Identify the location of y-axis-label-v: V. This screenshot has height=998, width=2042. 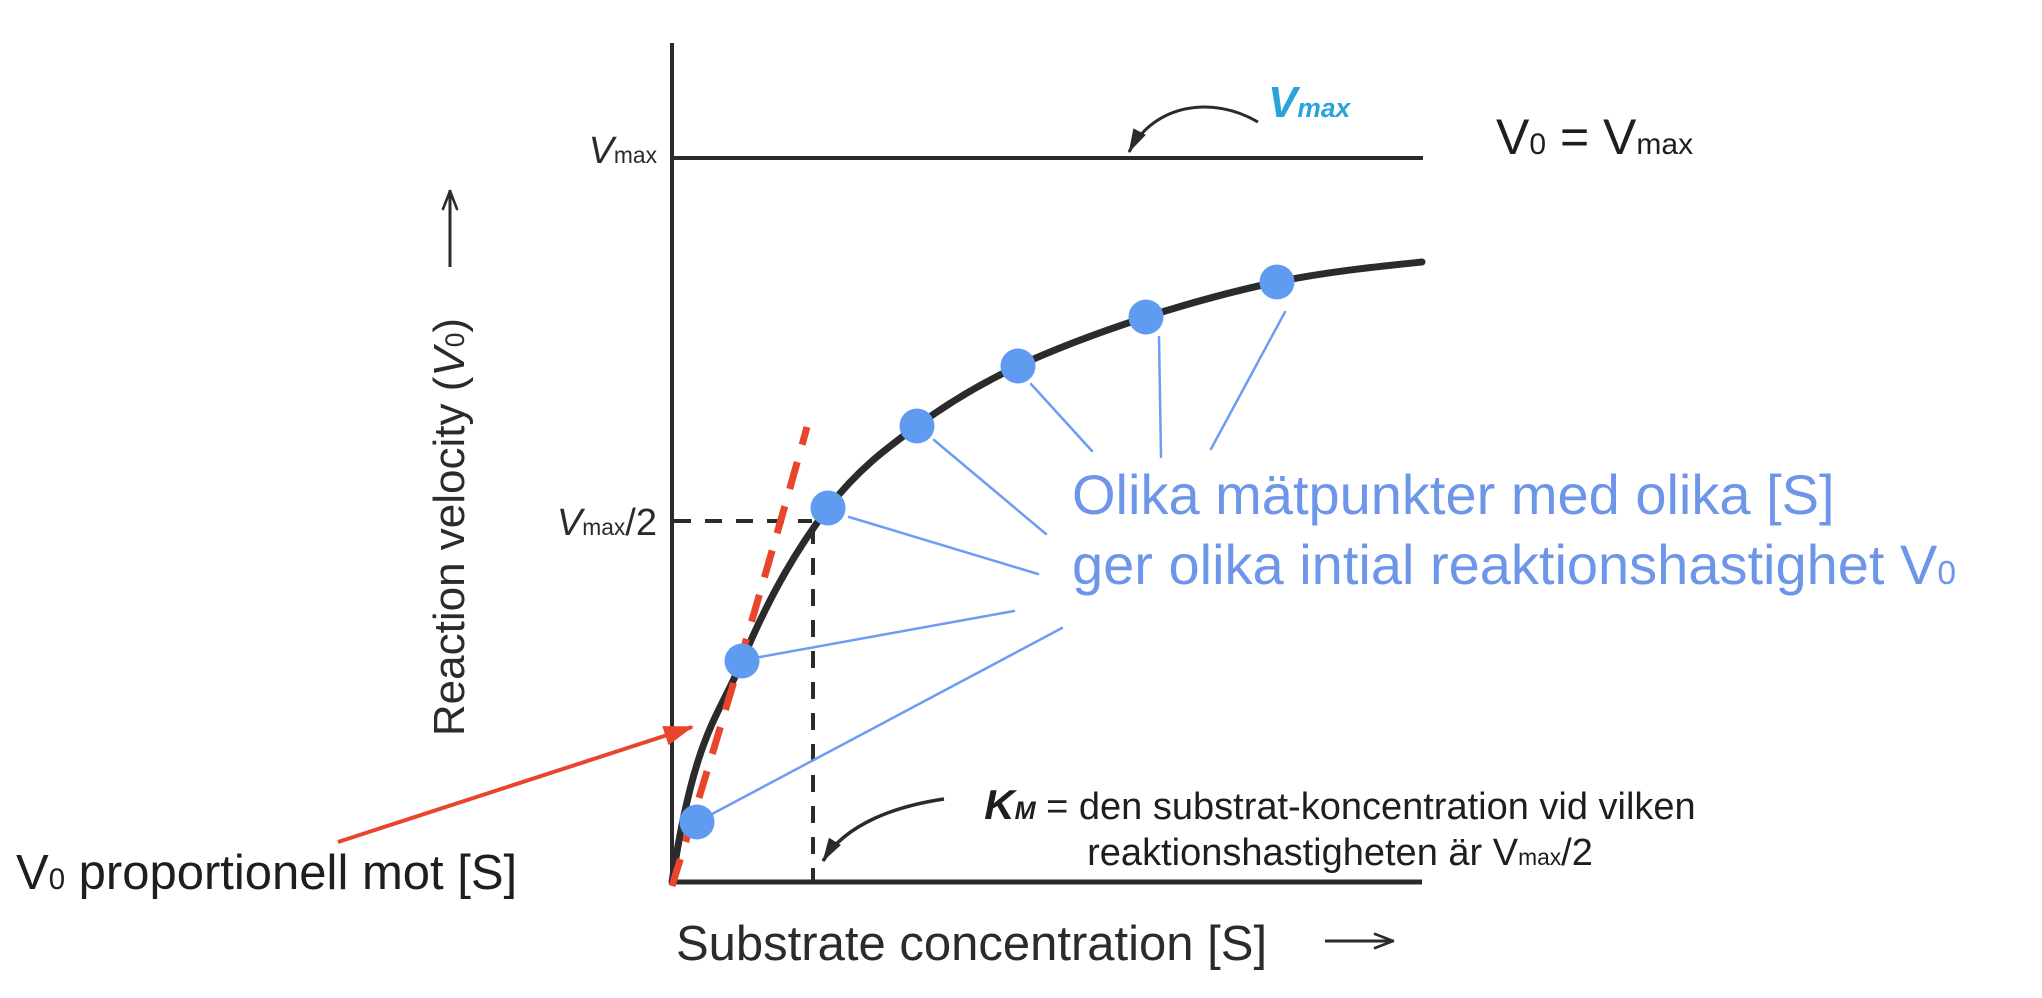
(449, 362).